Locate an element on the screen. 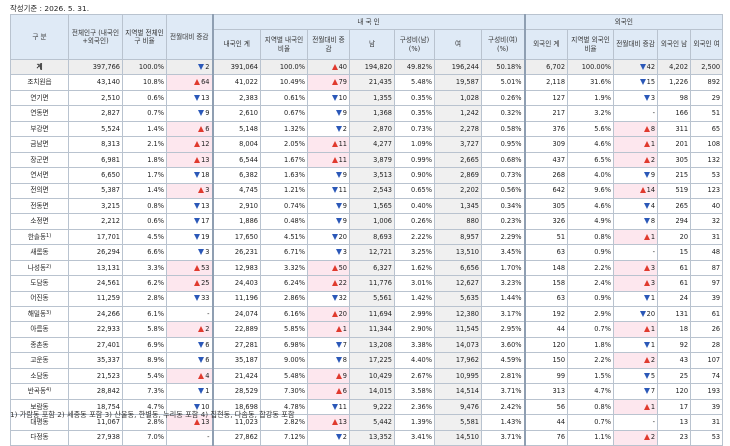 The height and width of the screenshot is (446, 730). change-cell: 12 is located at coordinates (189, 144).